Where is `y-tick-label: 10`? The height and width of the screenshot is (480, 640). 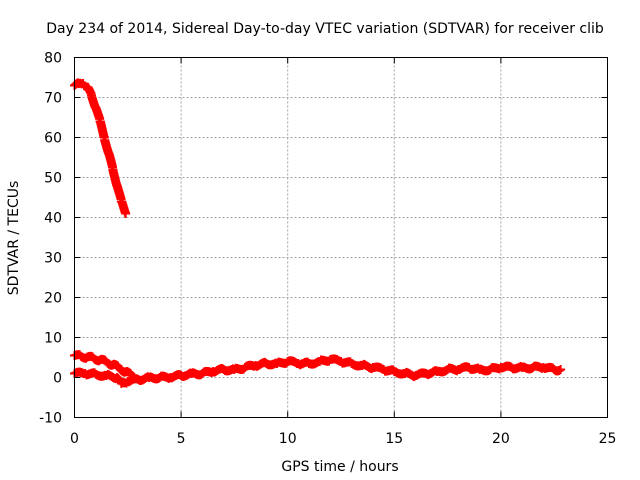 y-tick-label: 10 is located at coordinates (53, 339).